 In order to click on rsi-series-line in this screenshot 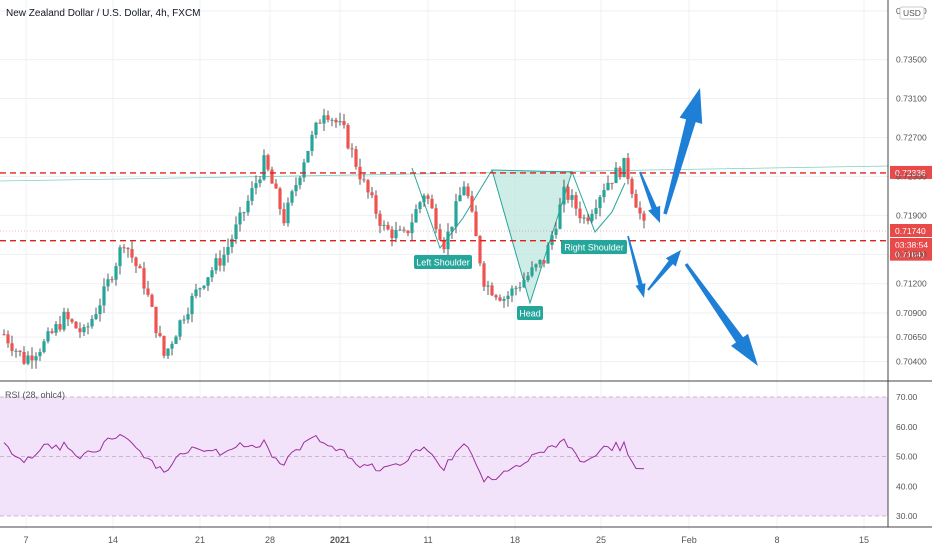, I will do `click(324, 458)`.